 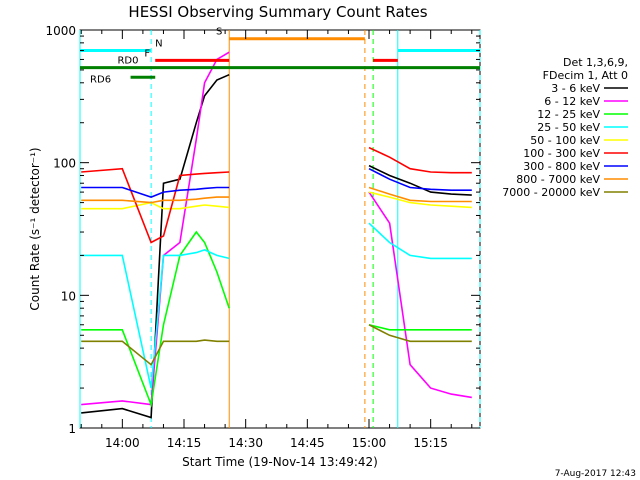 I want to click on legend-entry-label: 100 - 300 keV, so click(x=561, y=153).